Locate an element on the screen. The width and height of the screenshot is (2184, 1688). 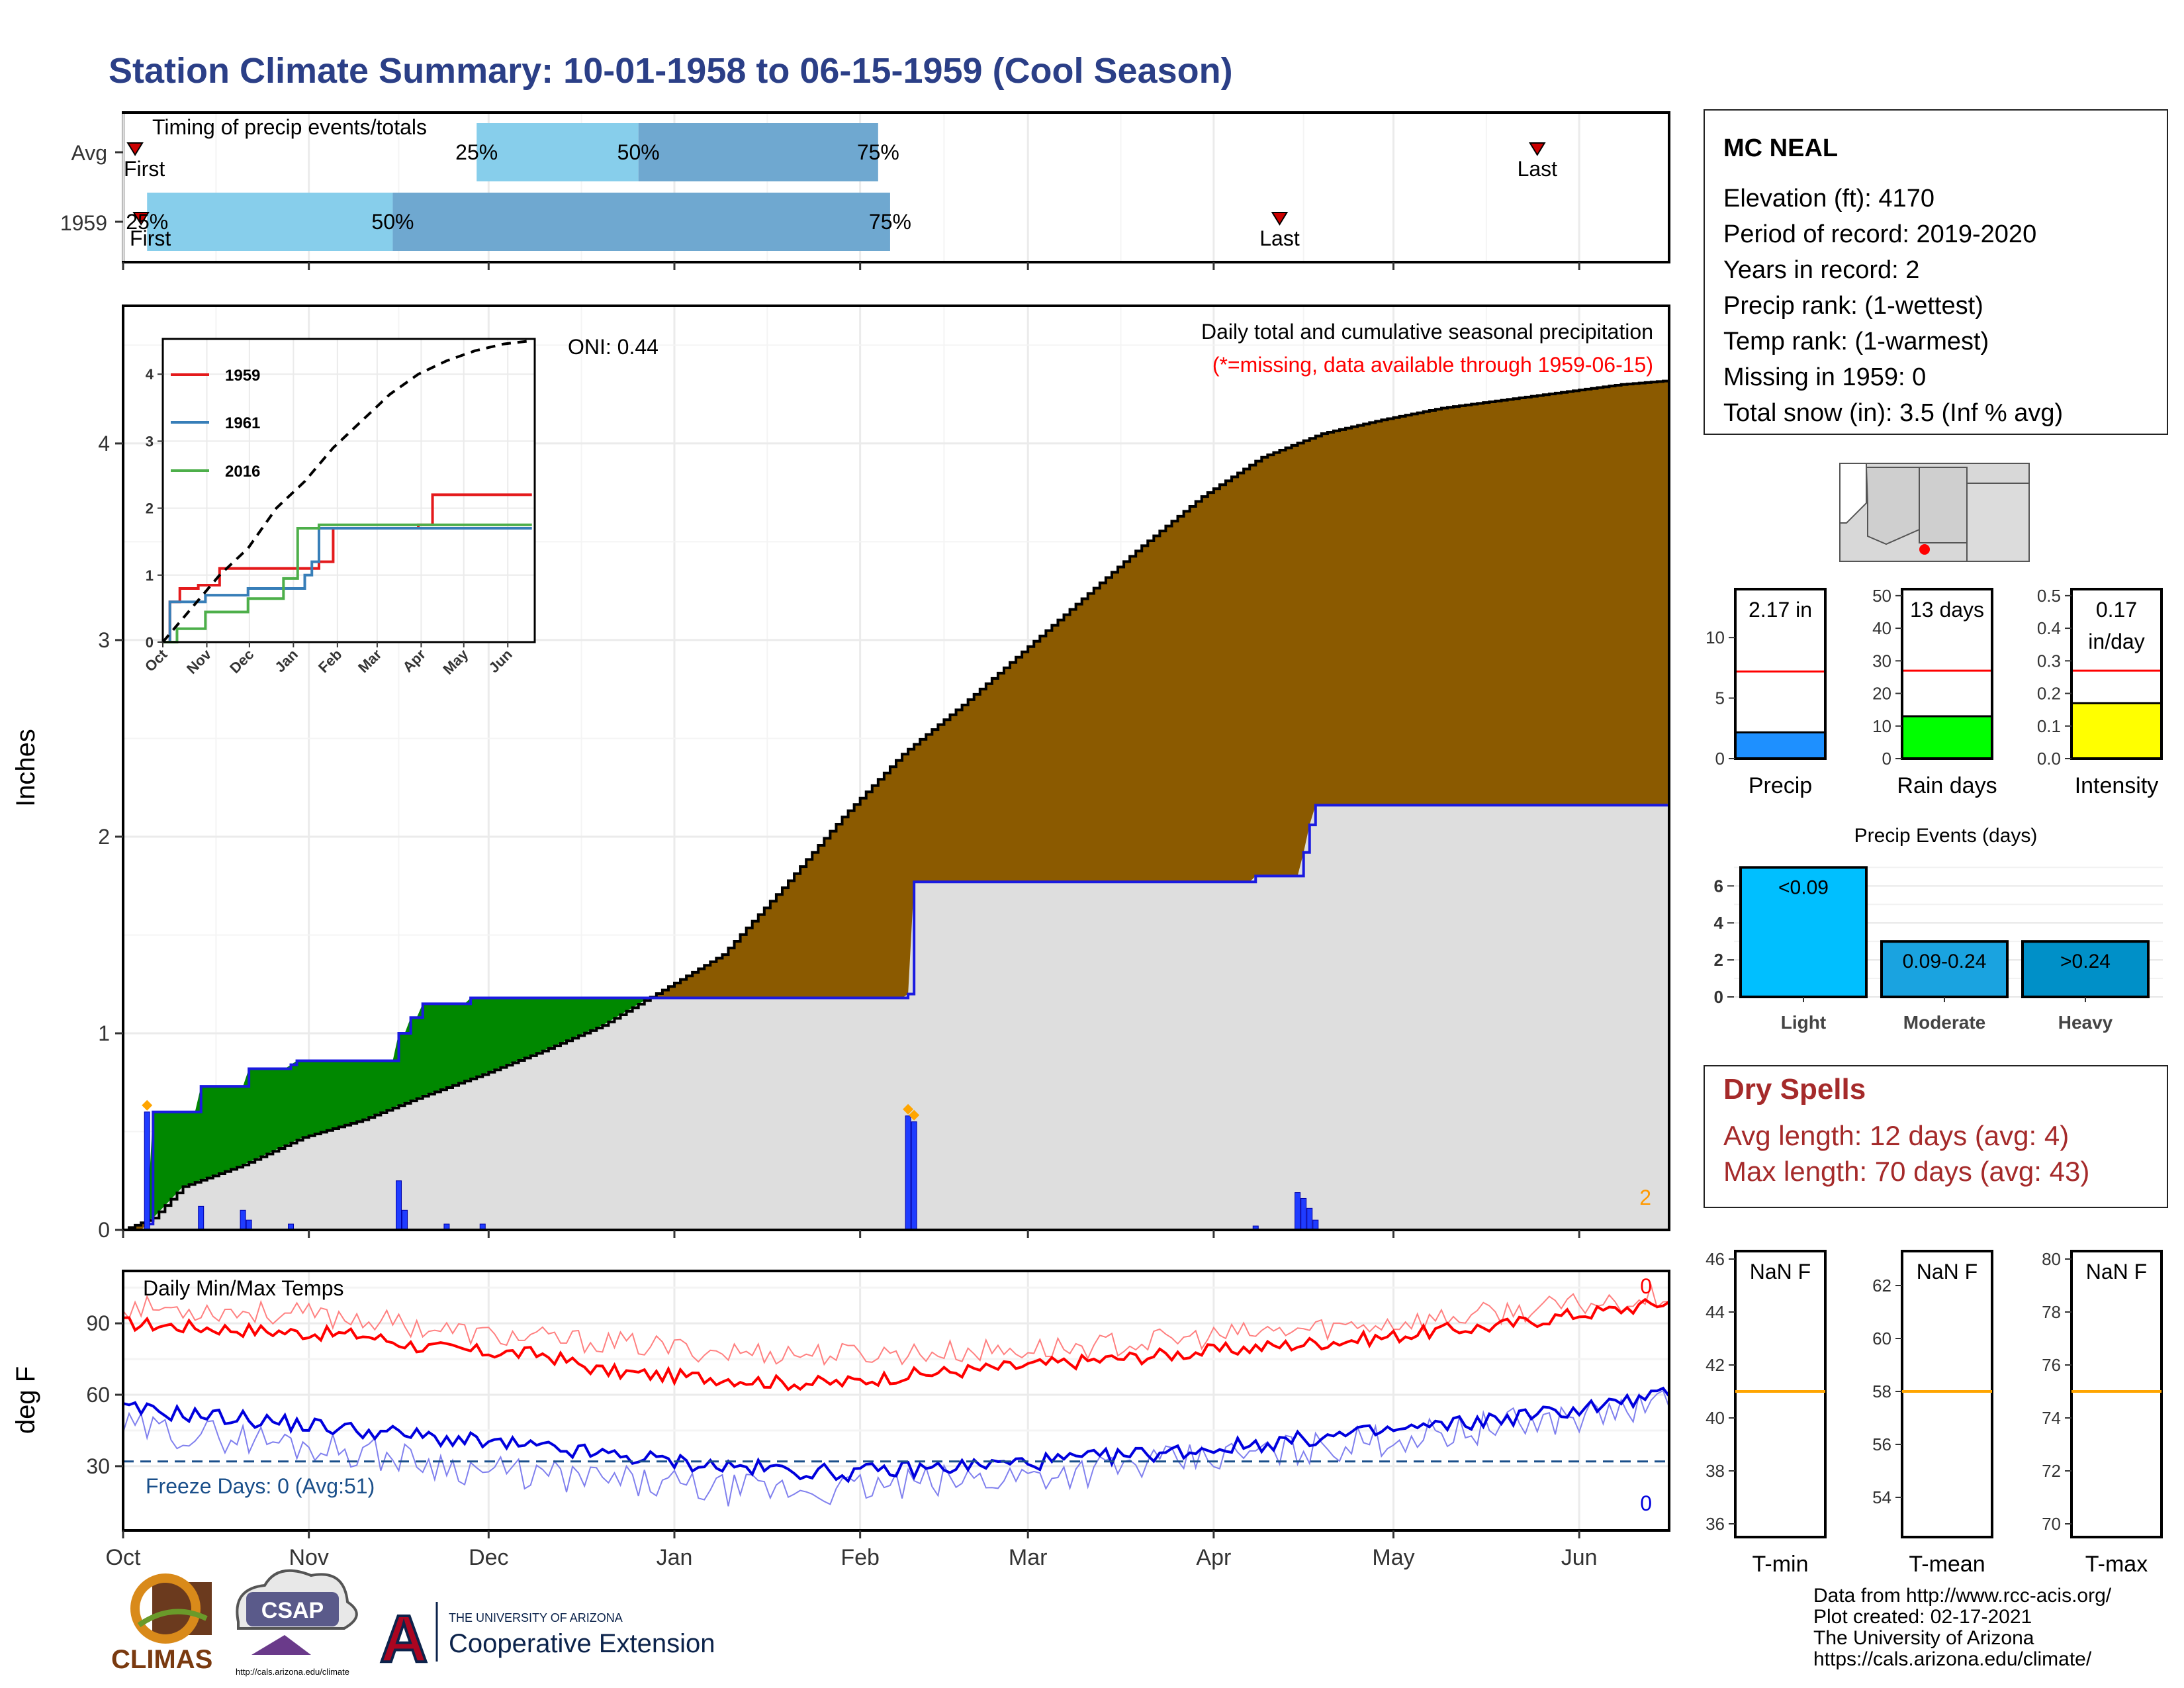
precip-y-tick-label: 4 is located at coordinates (104, 443).